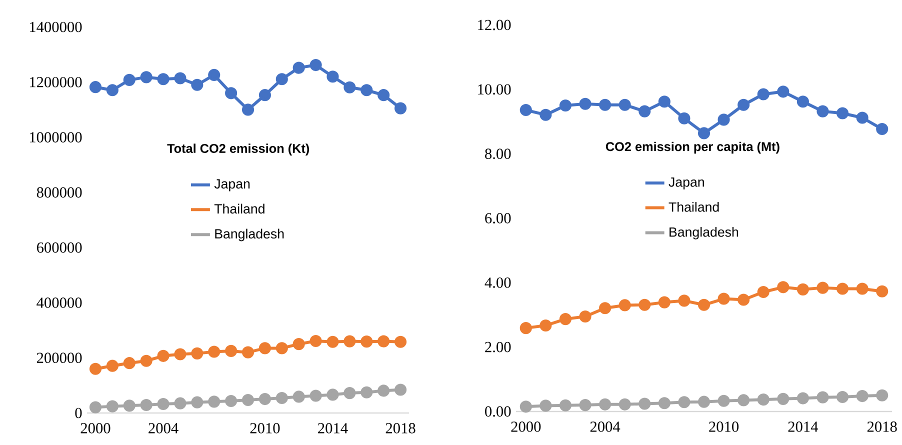 This screenshot has height=445, width=902. I want to click on y-tick-label: 0.00, so click(498, 411).